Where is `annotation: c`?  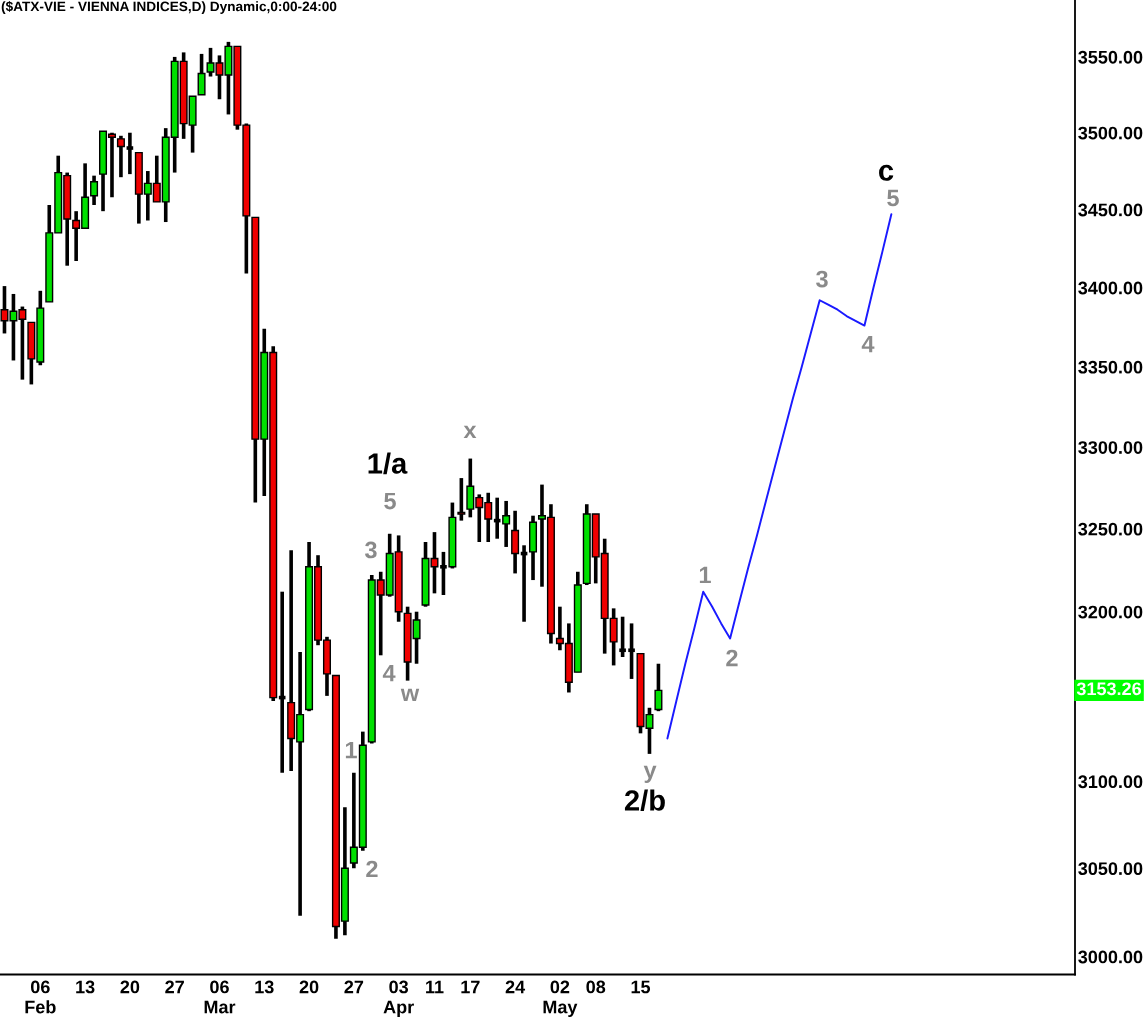 annotation: c is located at coordinates (886, 172).